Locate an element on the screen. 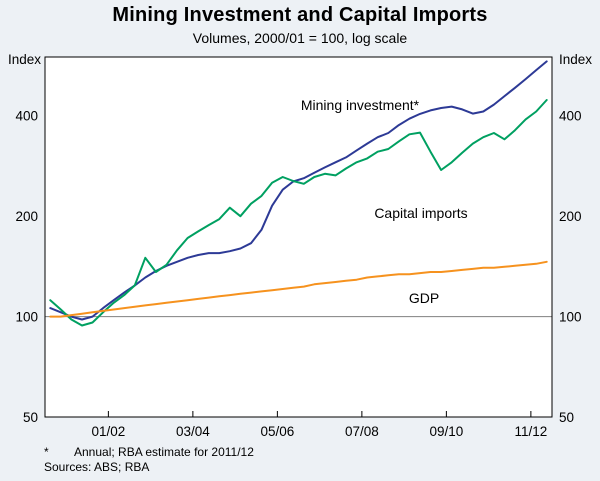  y-tick-label-right: 50 is located at coordinates (566, 417).